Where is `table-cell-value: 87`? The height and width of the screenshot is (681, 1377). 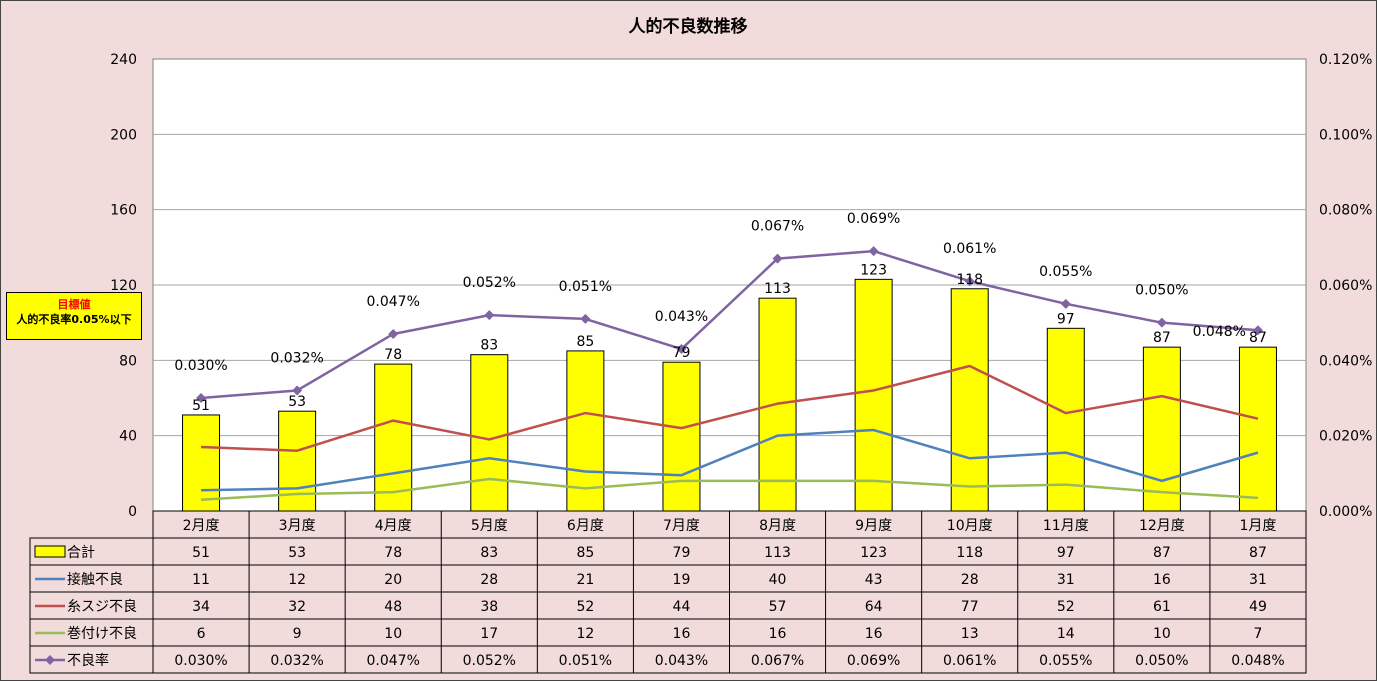 table-cell-value: 87 is located at coordinates (1162, 553).